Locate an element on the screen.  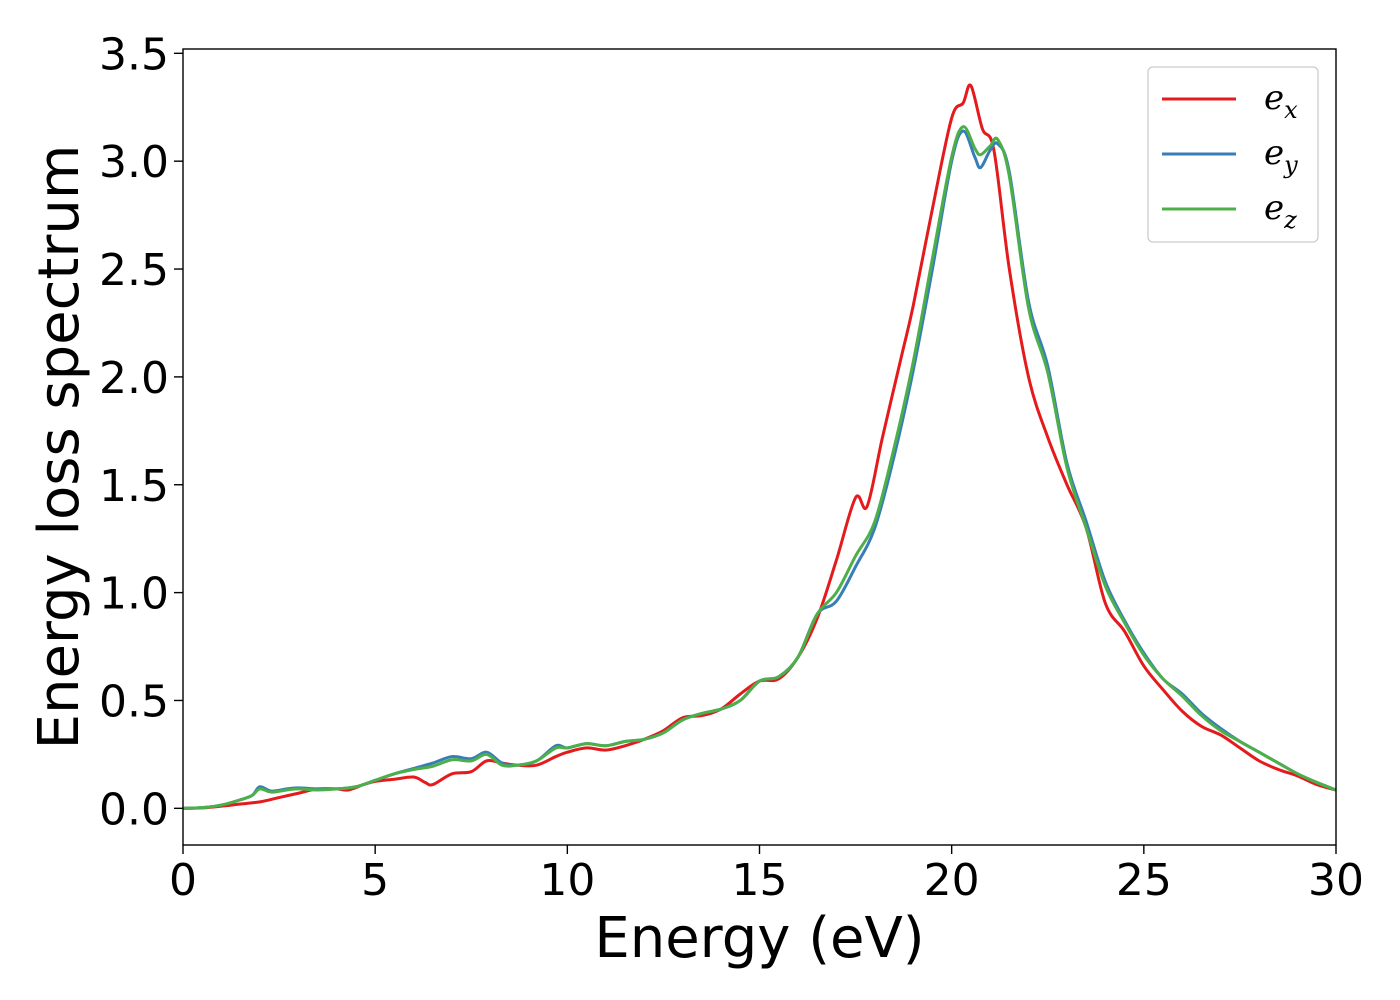
x-axis-ticks: 0 5 10 15 20 25 30 is located at coordinates (766, 875).